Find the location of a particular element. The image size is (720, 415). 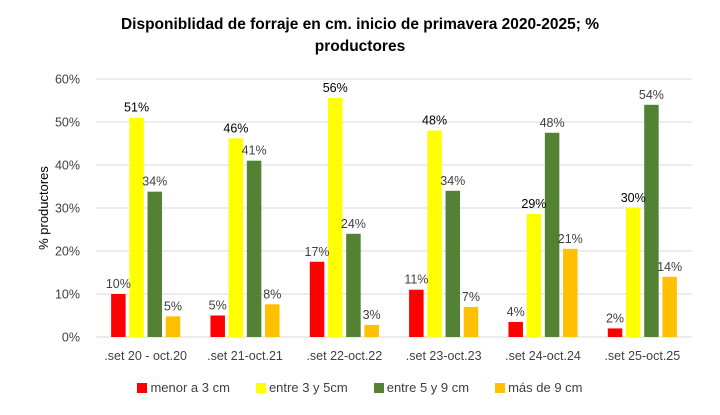

y-tick-label: 30% is located at coordinates (67, 209).